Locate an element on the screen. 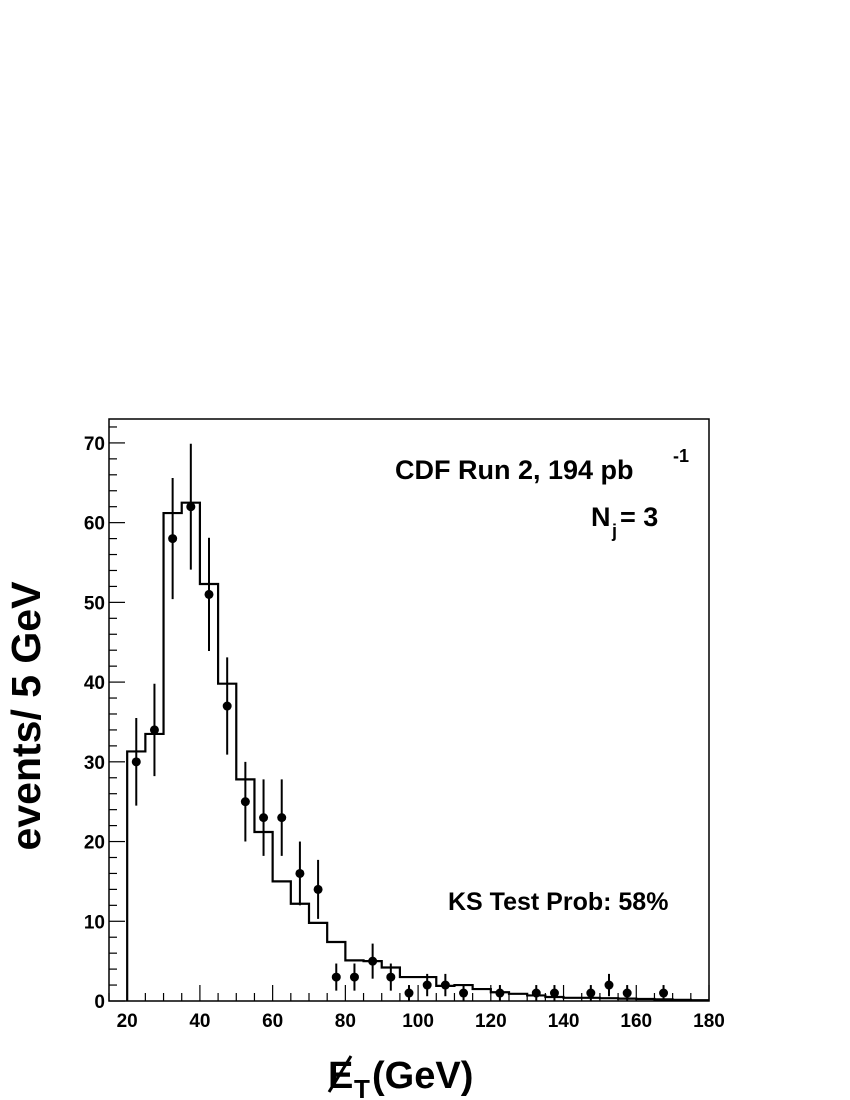  njets-label: N is located at coordinates (601, 517).